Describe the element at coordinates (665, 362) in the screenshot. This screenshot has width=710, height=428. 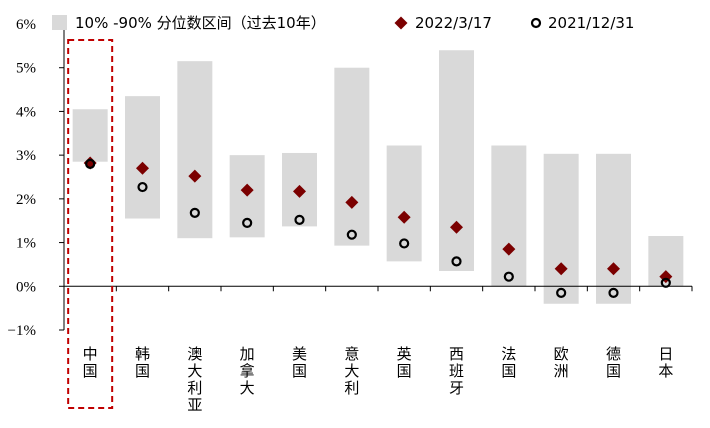
I see `x-category-label: 日本` at that location.